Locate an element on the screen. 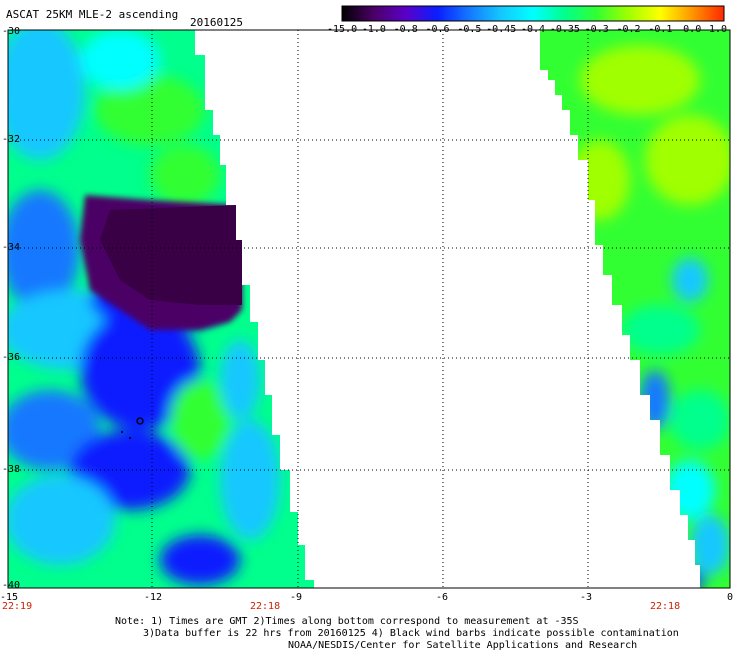 This screenshot has height=651, width=740. colorbar-label: -0.8 is located at coordinates (405, 29).